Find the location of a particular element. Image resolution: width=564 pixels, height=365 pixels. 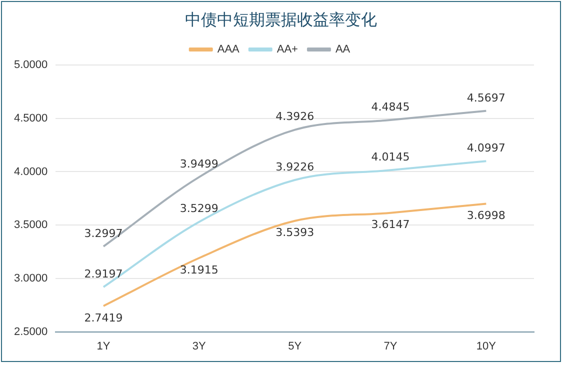

y-tick-label: 5.0000 is located at coordinates (31, 65).